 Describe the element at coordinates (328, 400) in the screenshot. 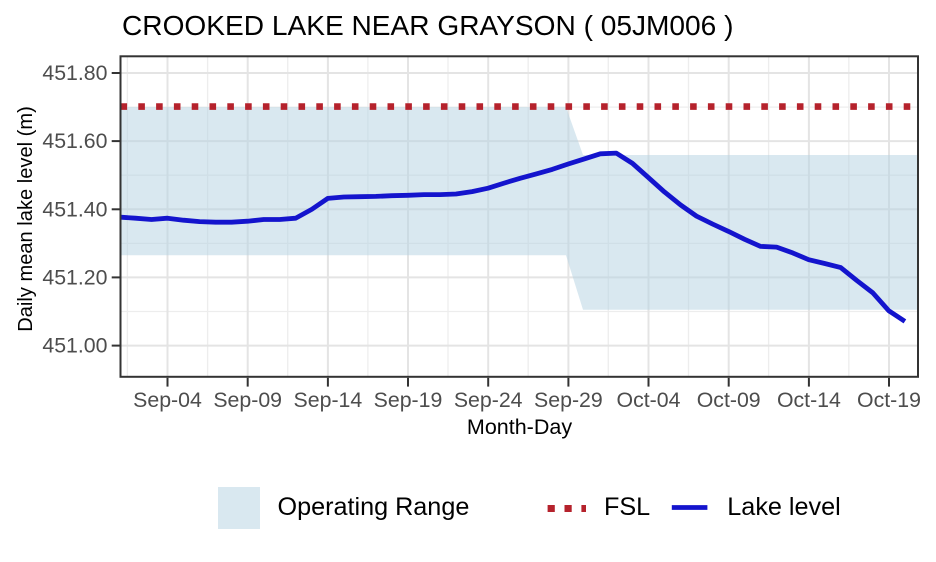

I see `svg-text: Sep-14` at that location.